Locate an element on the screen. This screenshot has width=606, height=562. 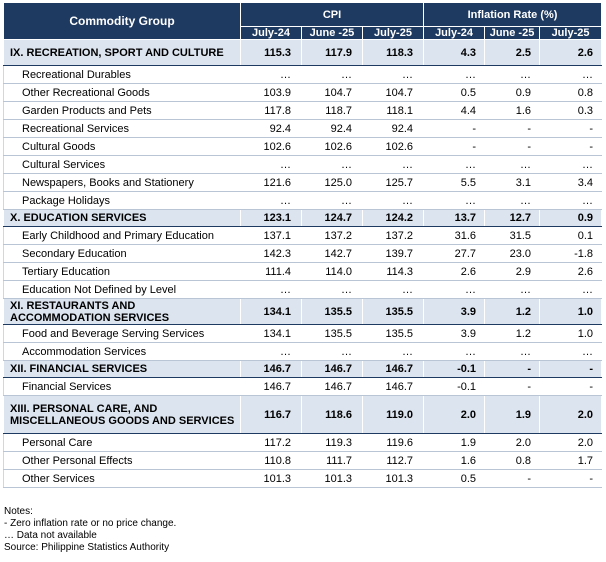
item-name: Cultural Services is located at coordinates (122, 164).